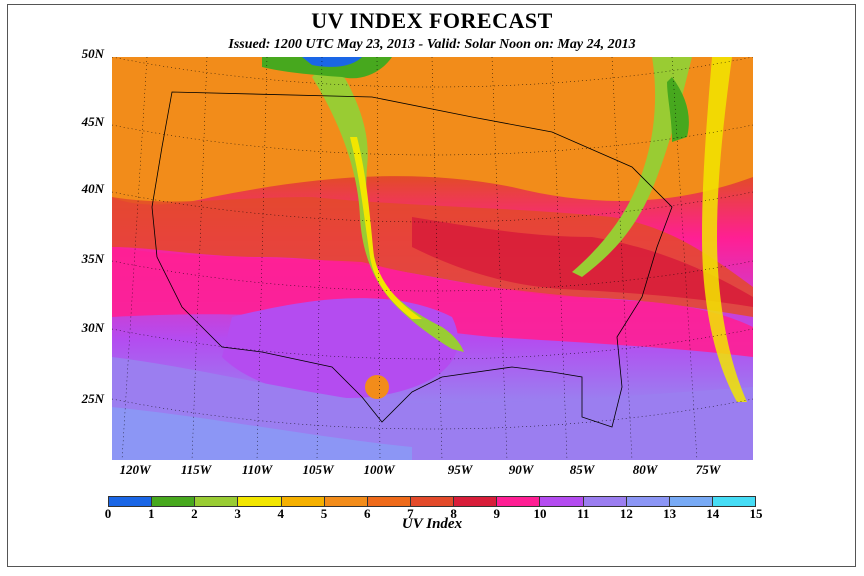 This screenshot has width=864, height=576. What do you see at coordinates (377, 387) in the screenshot?
I see `uv-hotspot-texas` at bounding box center [377, 387].